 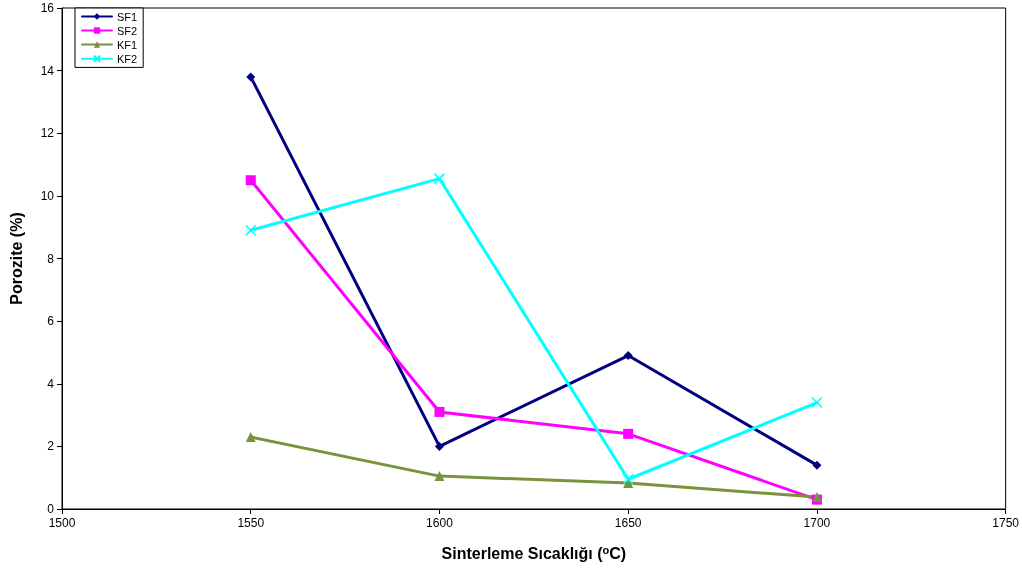 I want to click on y-tick-label: 2, so click(x=51, y=446).